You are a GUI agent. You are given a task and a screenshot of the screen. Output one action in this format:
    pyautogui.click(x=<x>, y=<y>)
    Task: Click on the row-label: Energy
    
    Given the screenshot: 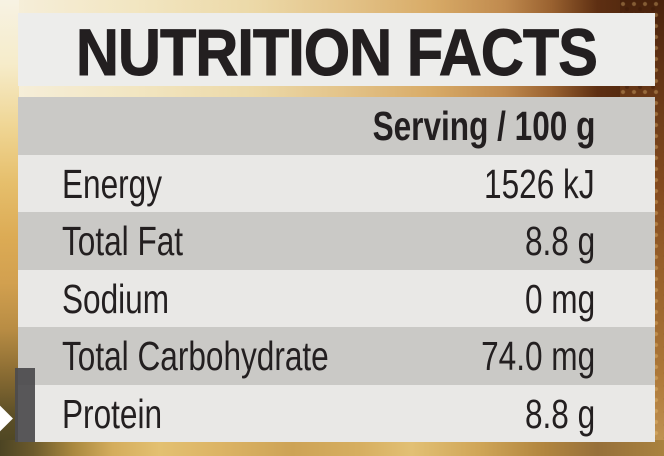 What is the action you would take?
    pyautogui.click(x=112, y=183)
    